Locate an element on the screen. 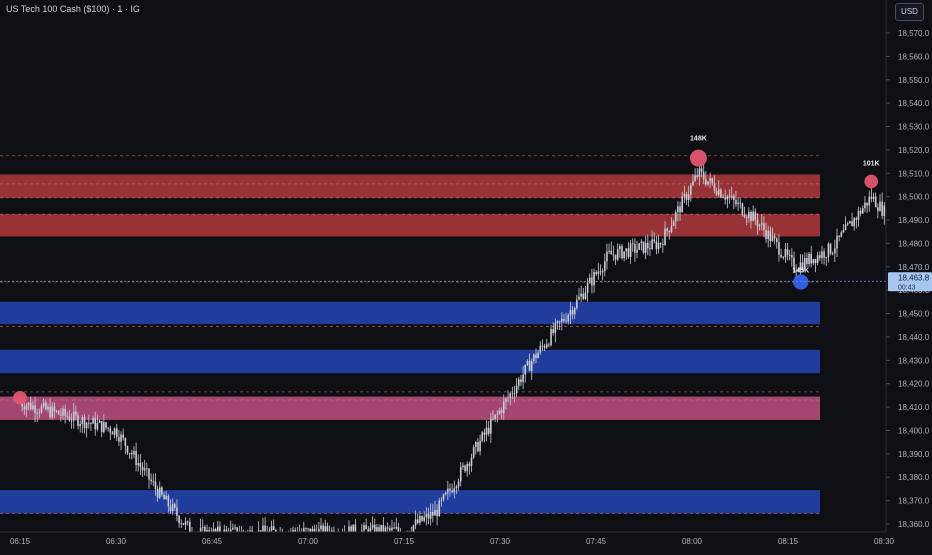 This screenshot has height=555, width=932. price-tick-label: 18,450.0 is located at coordinates (914, 314).